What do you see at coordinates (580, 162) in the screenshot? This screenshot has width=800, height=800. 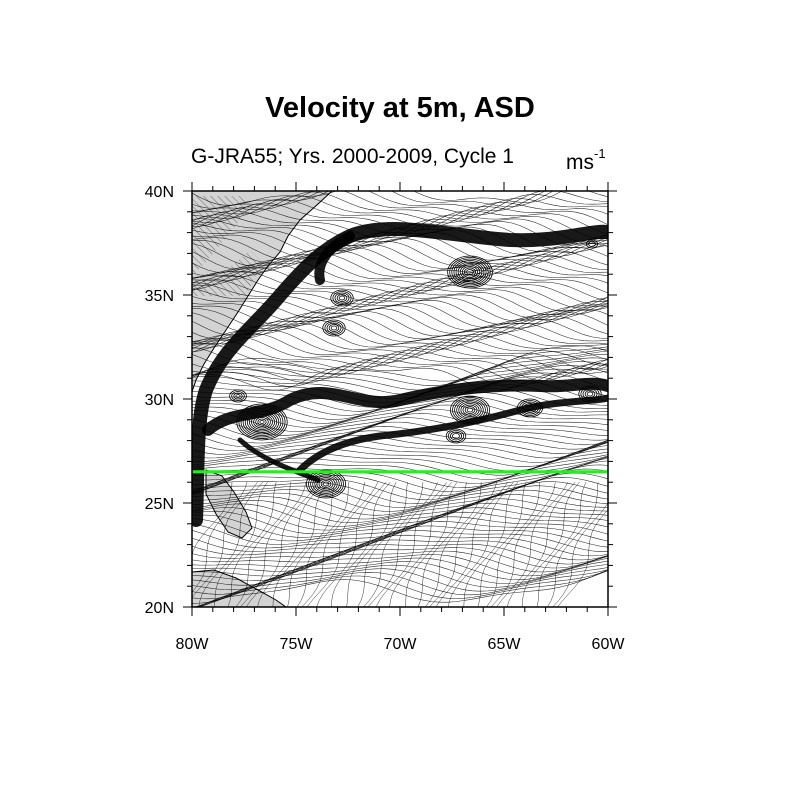 I see `units-base: ms` at bounding box center [580, 162].